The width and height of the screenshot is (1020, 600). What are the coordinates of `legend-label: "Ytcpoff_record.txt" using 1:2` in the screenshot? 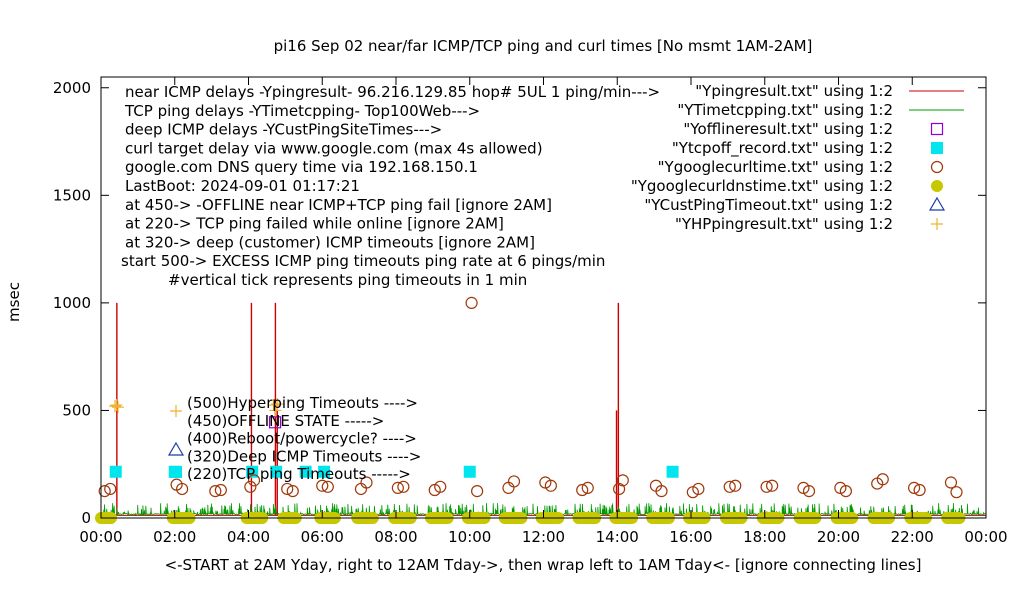 It's located at (782, 148).